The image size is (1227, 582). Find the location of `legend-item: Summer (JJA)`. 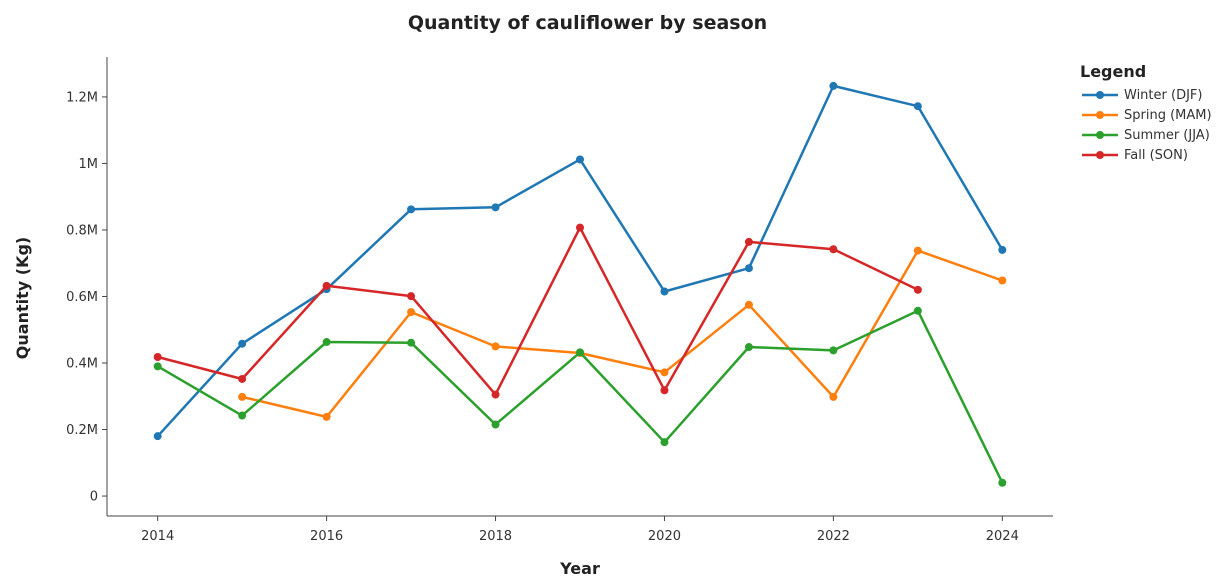

legend-item: Summer (JJA) is located at coordinates (1146, 135).